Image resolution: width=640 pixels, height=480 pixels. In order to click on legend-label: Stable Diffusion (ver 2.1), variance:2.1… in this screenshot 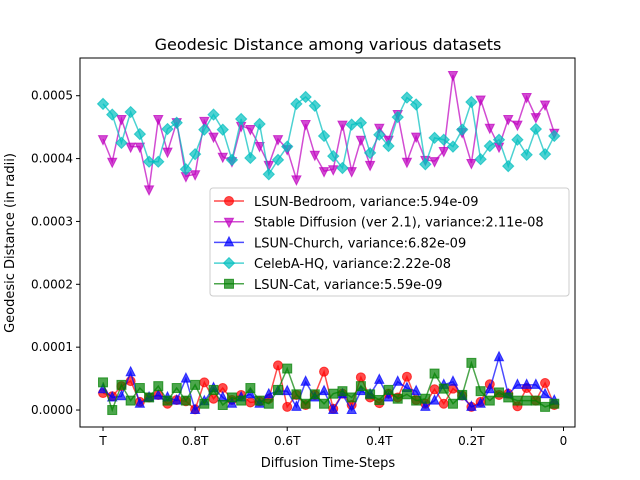, I will do `click(399, 223)`.